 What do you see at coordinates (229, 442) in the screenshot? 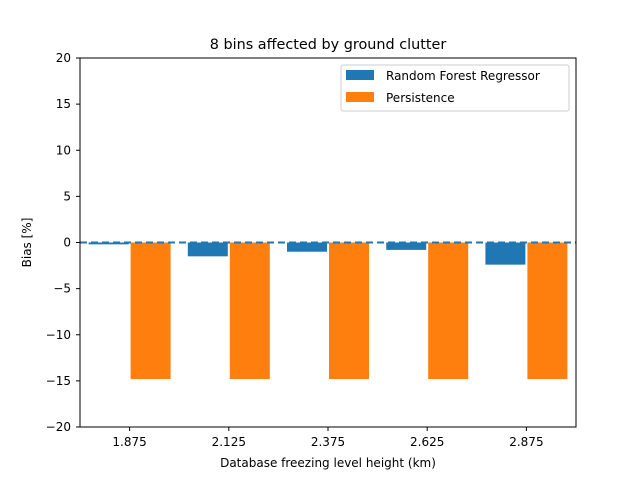
I see `x-tick-label: 2.125` at bounding box center [229, 442].